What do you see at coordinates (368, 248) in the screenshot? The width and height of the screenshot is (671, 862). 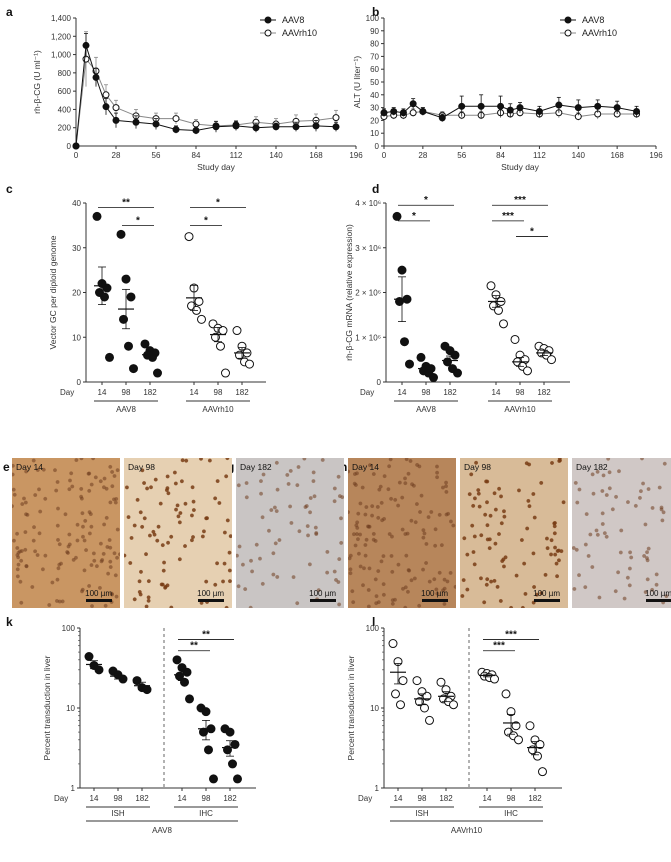 I see `y-tick-label: 3 × 10⁶` at bounding box center [368, 248].